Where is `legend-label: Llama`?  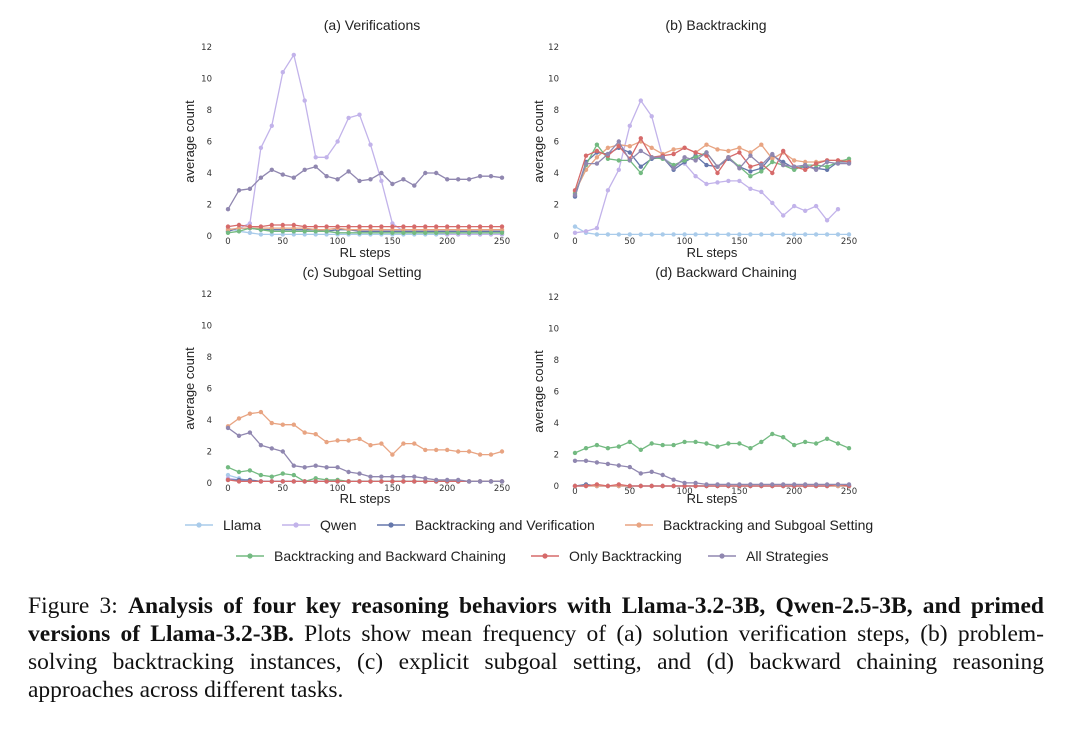 legend-label: Llama is located at coordinates (242, 525).